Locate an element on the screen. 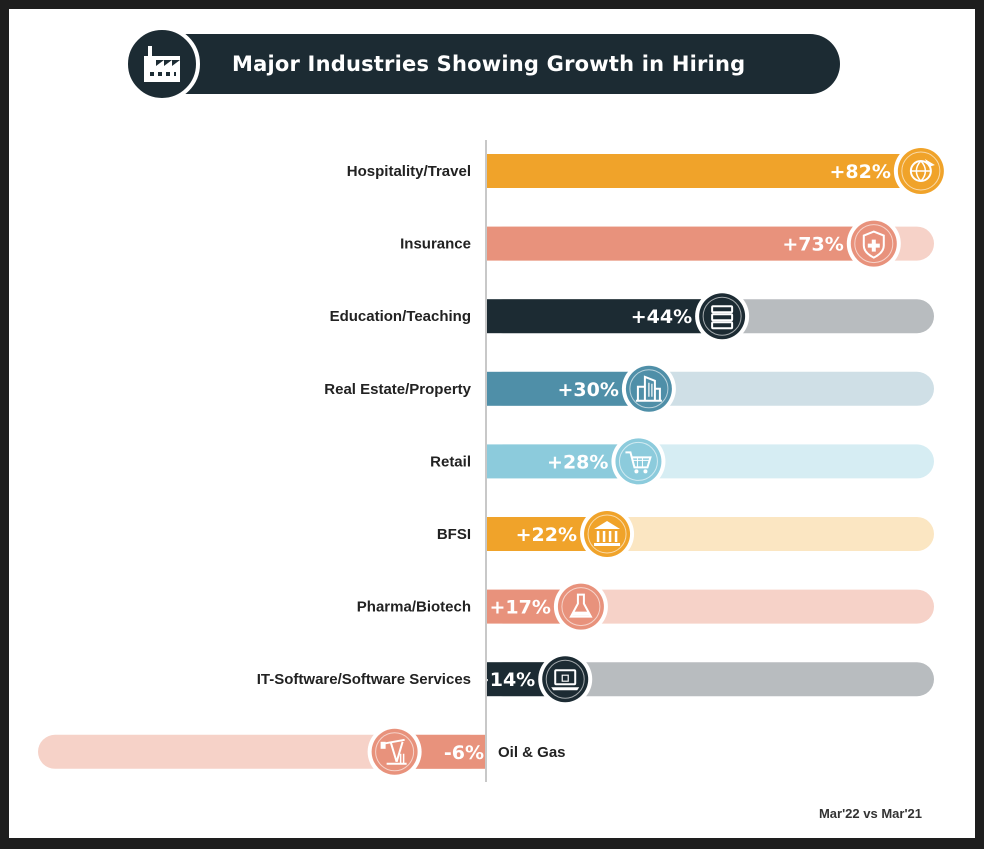 This screenshot has width=984, height=849. globe-plane-icon is located at coordinates (920, 171).